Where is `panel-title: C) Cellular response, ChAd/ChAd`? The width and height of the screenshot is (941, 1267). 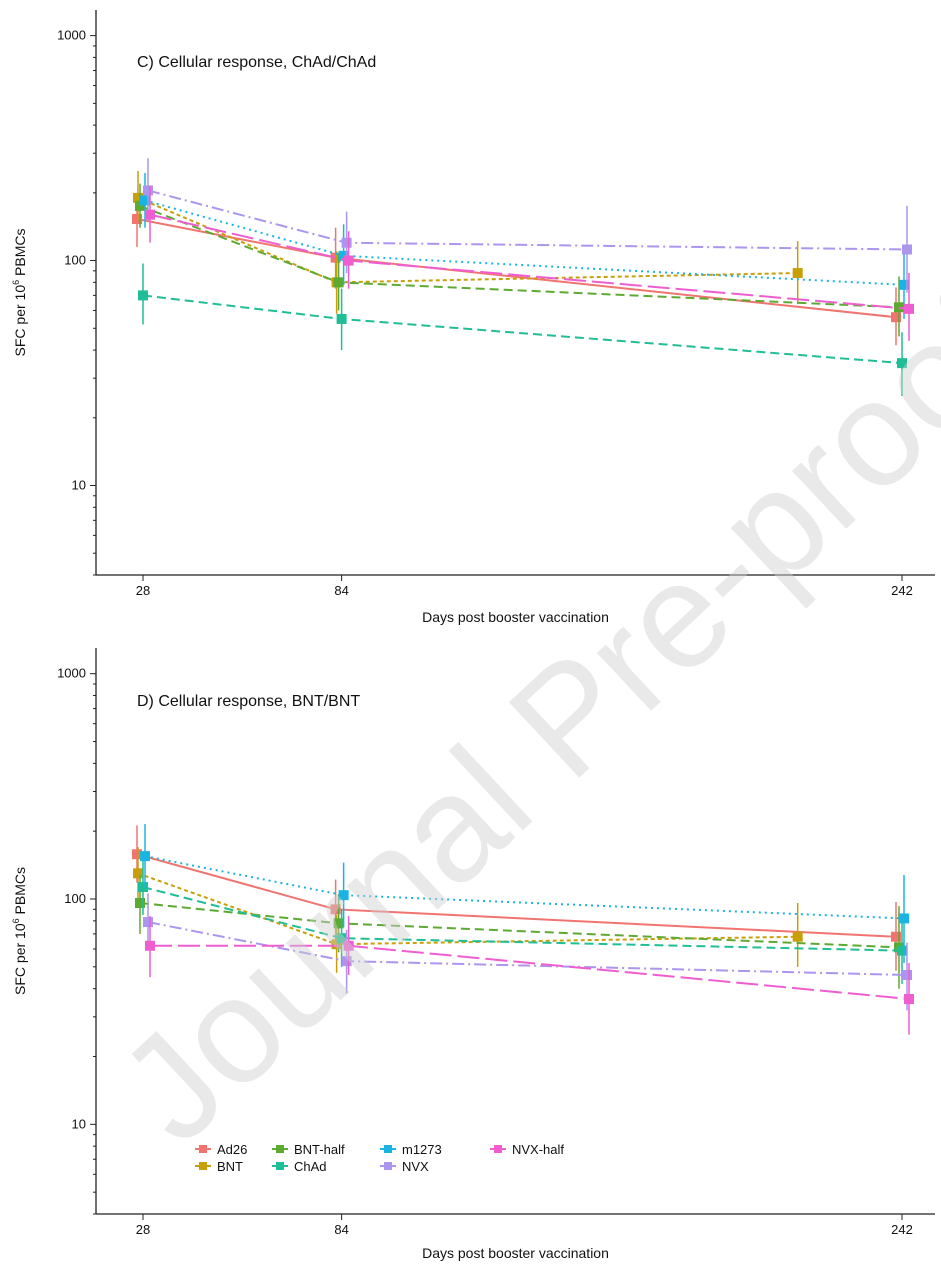
panel-title: C) Cellular response, ChAd/ChAd is located at coordinates (256, 62).